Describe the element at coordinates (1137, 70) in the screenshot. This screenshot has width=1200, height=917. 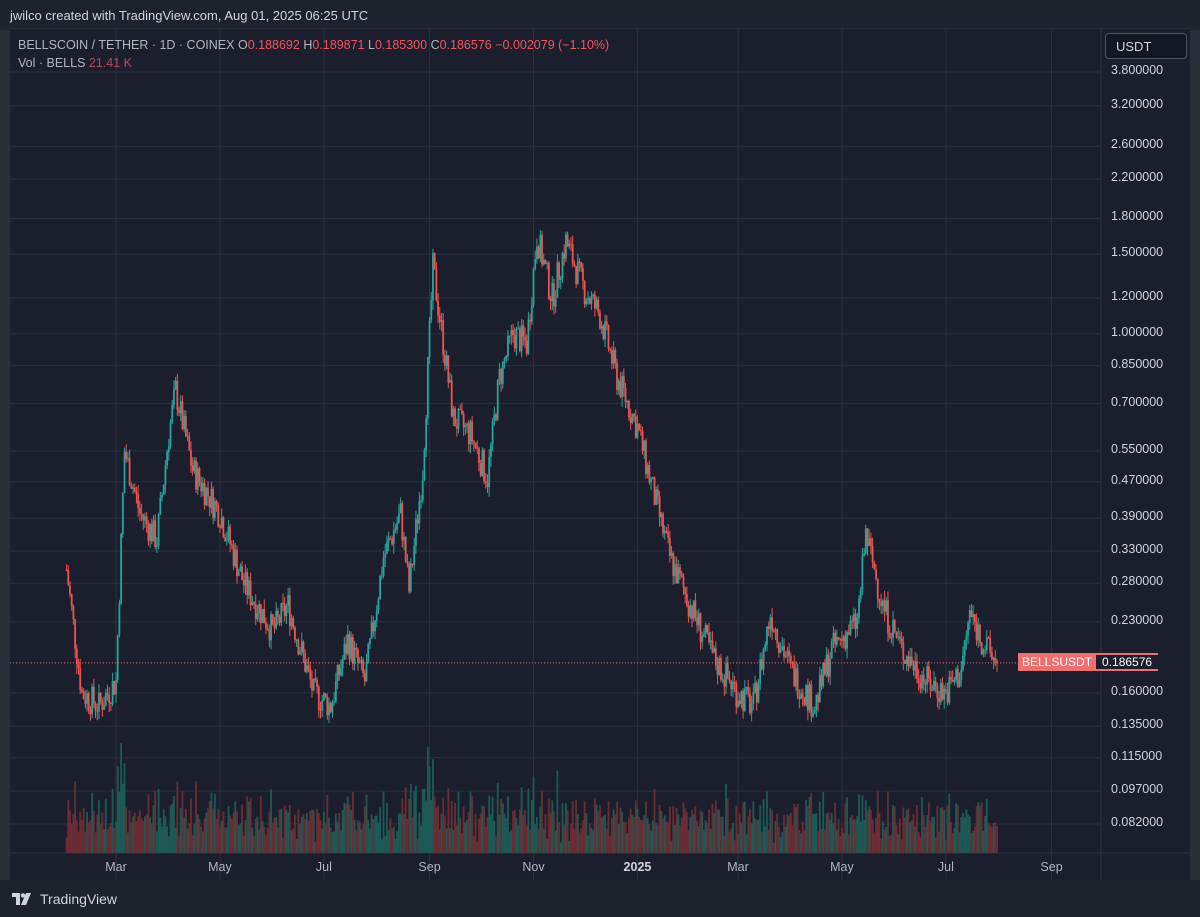
I see `price-tick-label: 3.800000` at that location.